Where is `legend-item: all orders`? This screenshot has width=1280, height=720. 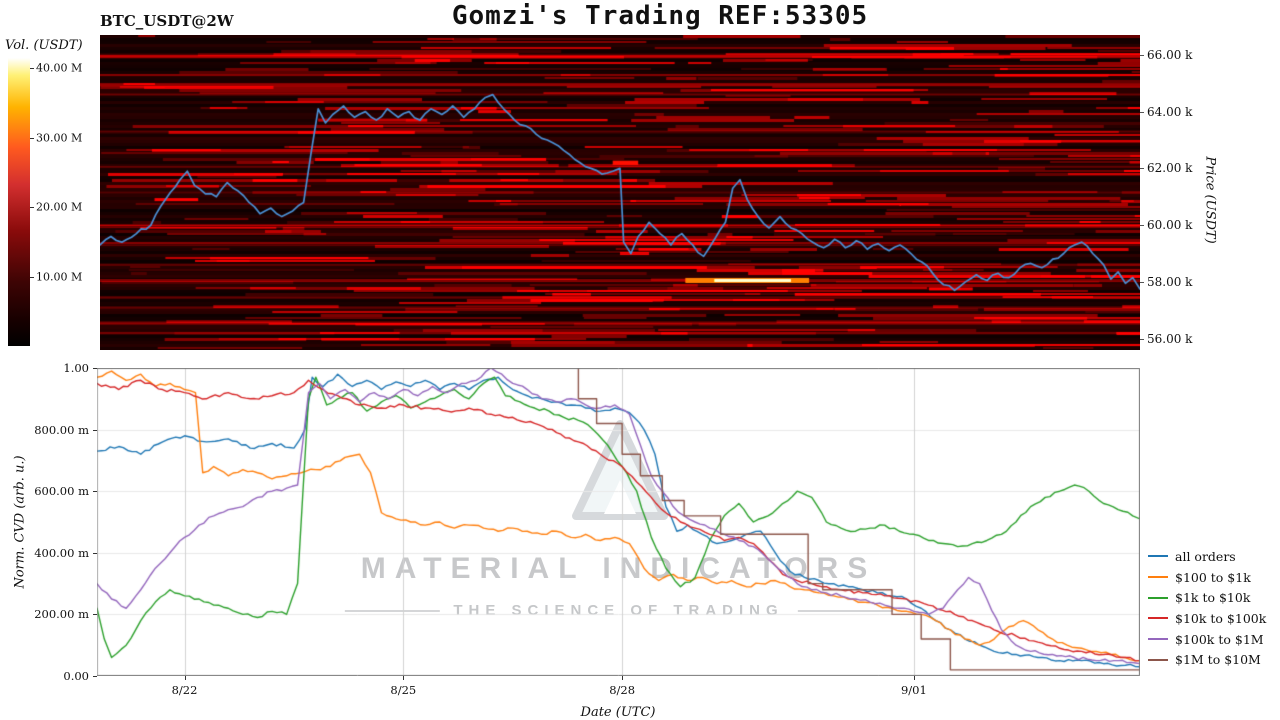 legend-item: all orders is located at coordinates (1207, 556).